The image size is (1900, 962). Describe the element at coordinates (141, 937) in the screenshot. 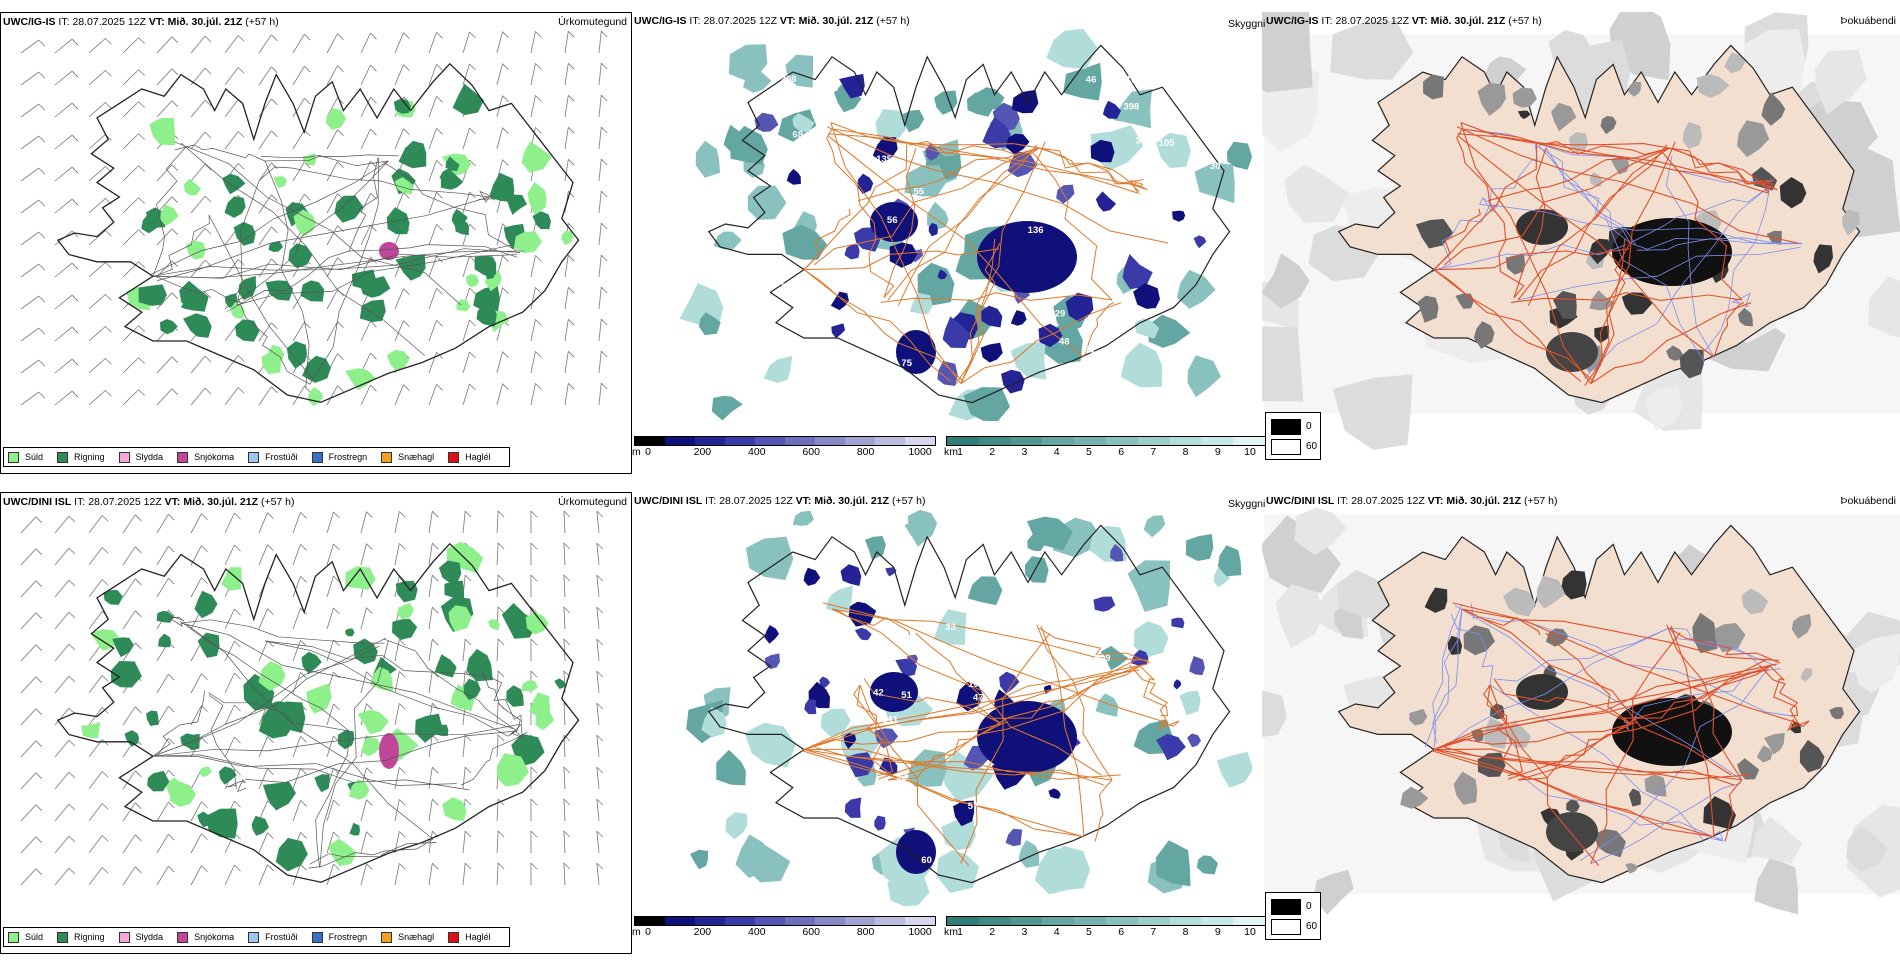

I see `legend-item: Slydda` at that location.